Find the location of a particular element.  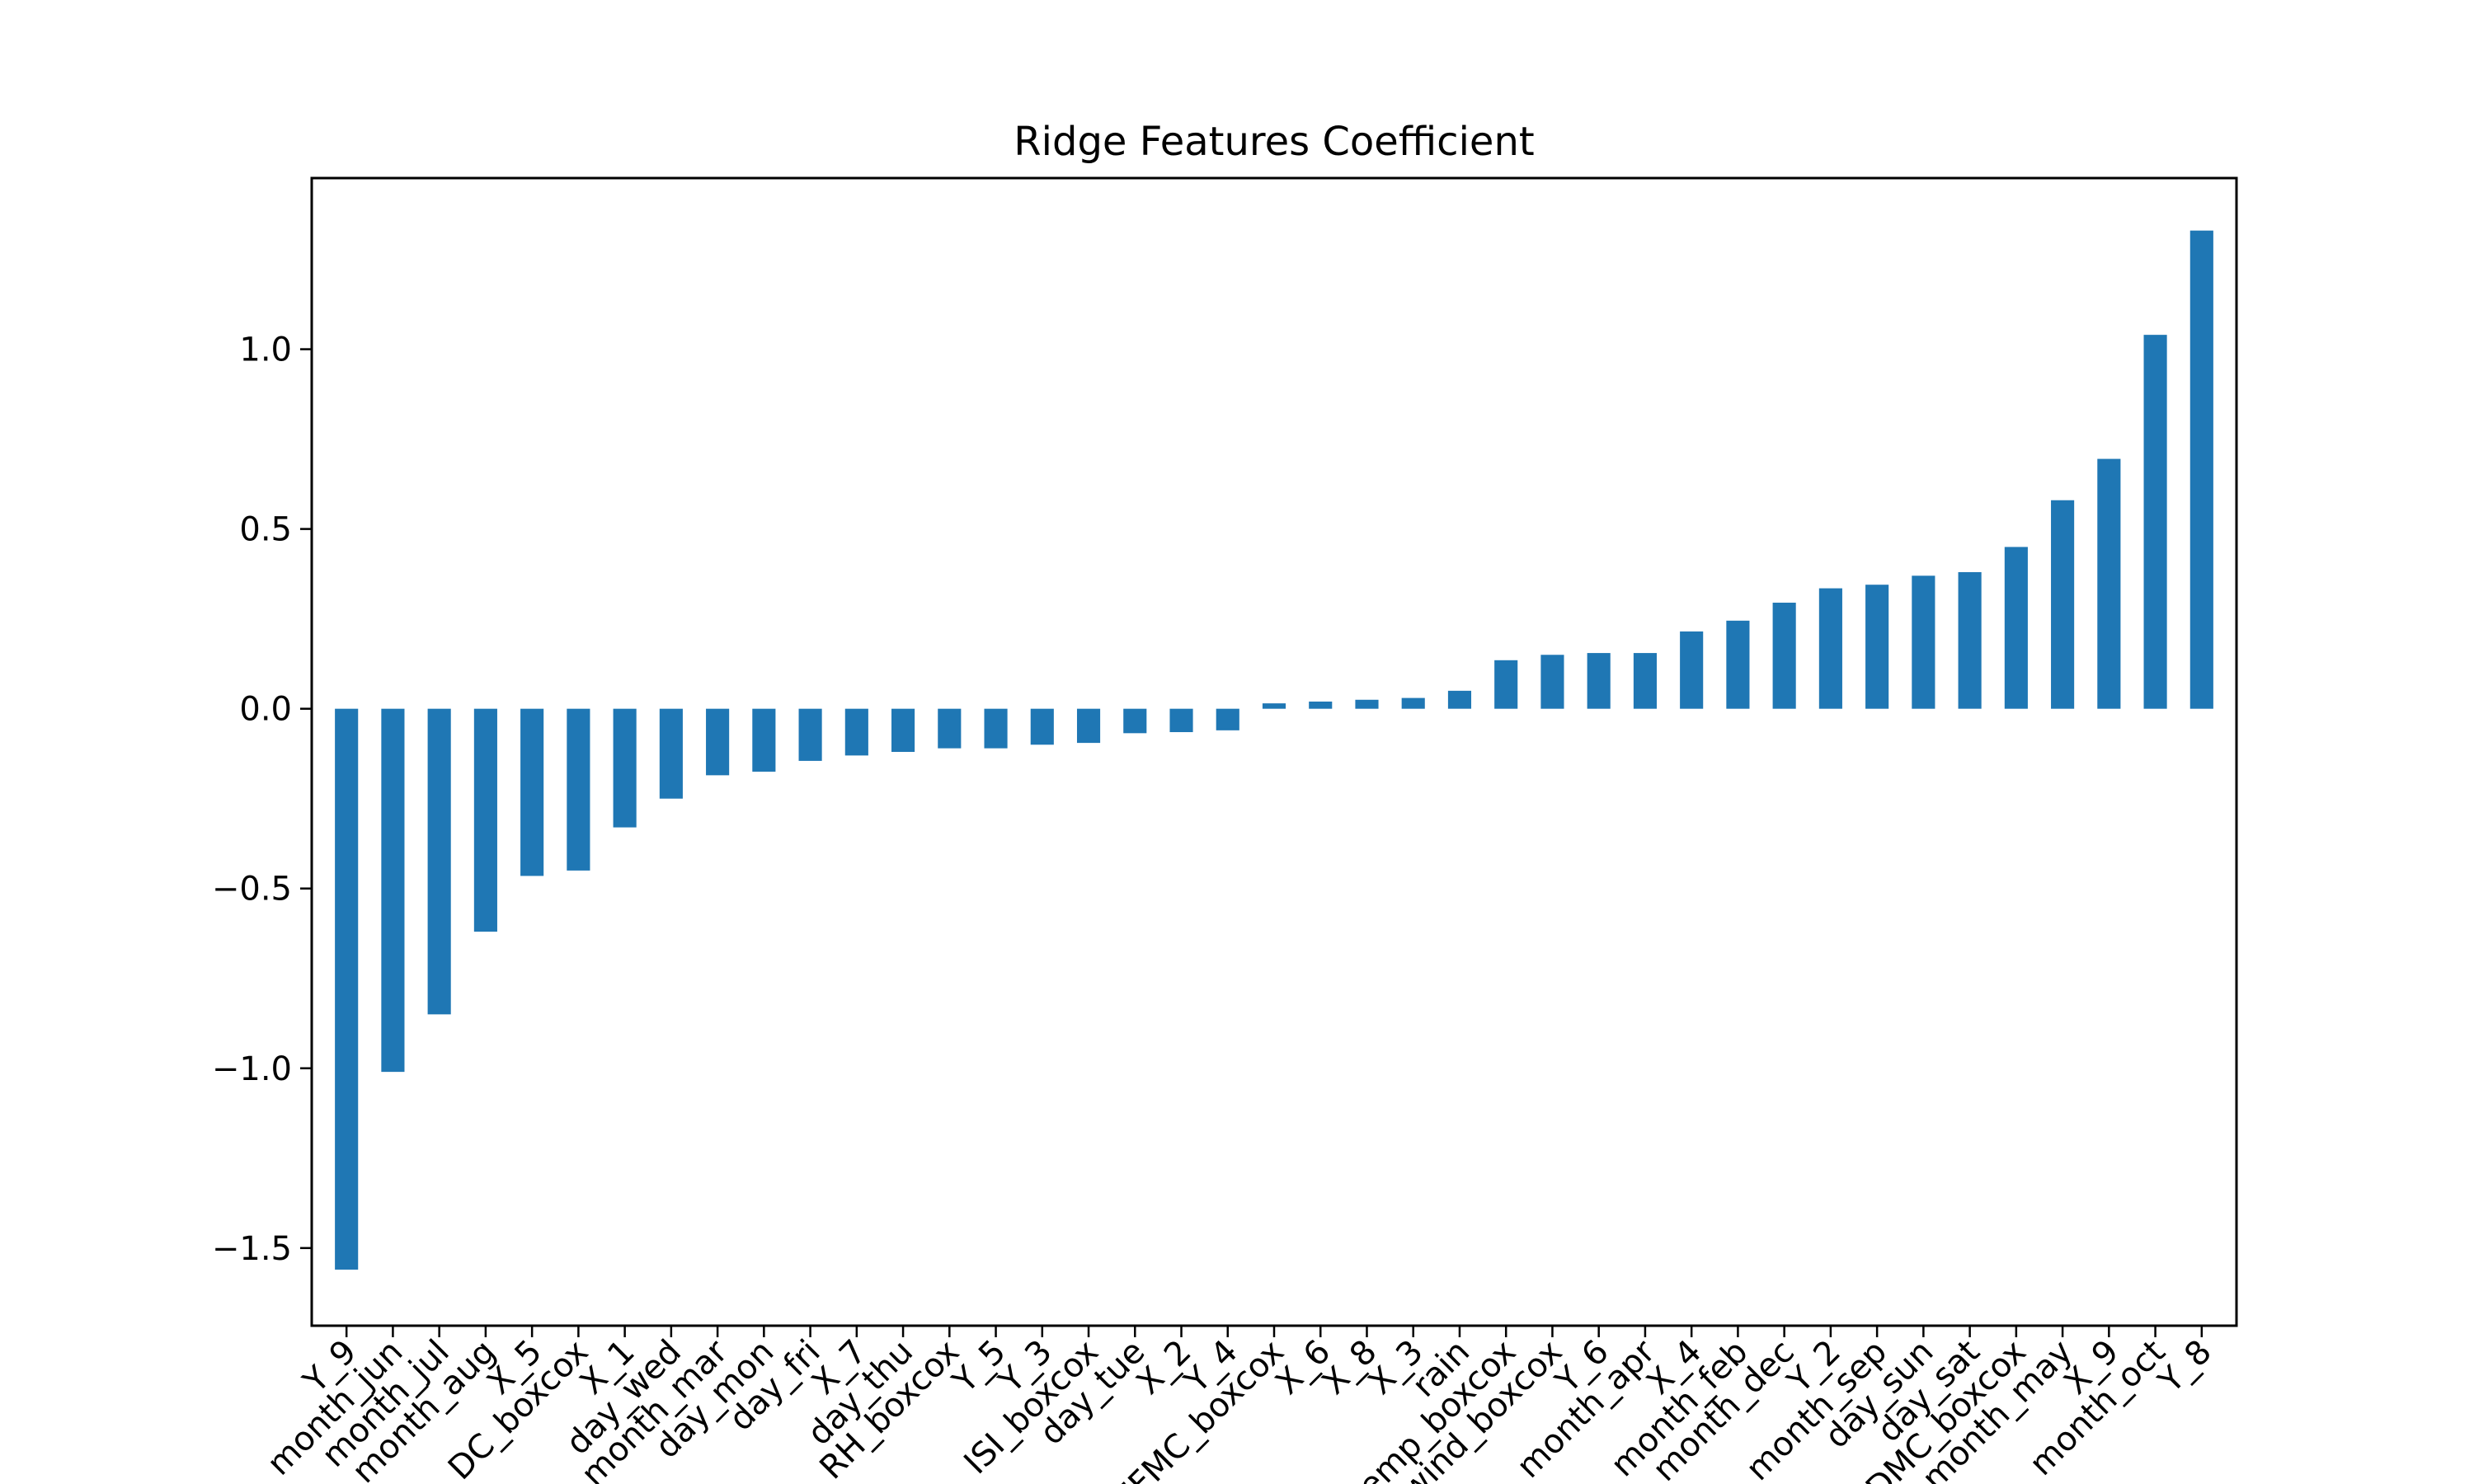

bar-month_feb is located at coordinates (1738, 664).